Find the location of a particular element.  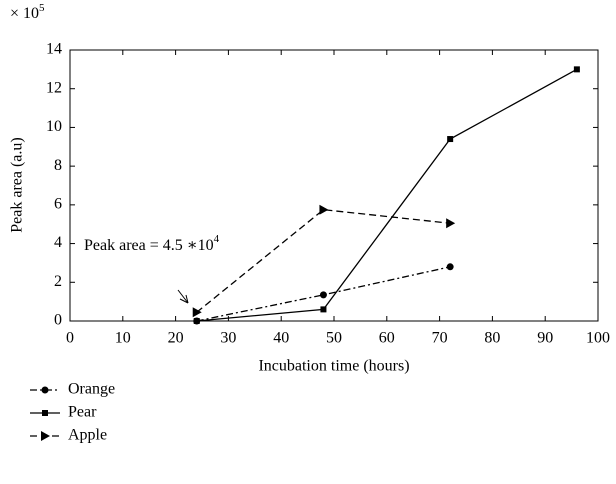

legend-label: Orange is located at coordinates (91, 389).